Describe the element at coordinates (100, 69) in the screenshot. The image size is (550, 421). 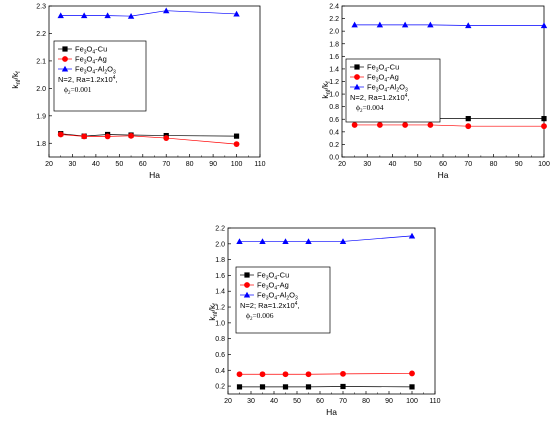
I see `legend-text: -Al` at that location.